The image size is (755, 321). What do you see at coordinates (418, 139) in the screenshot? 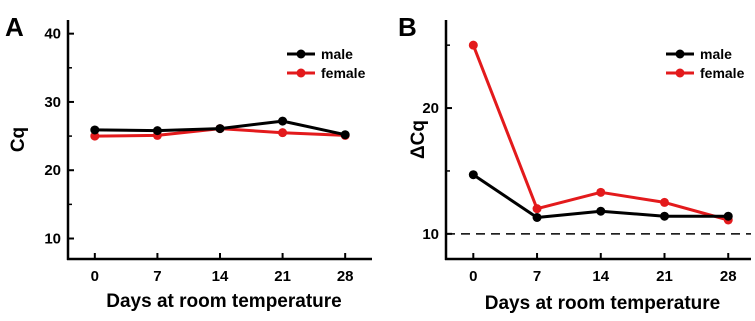
I see `y-axis-title: ΔCq` at bounding box center [418, 139].